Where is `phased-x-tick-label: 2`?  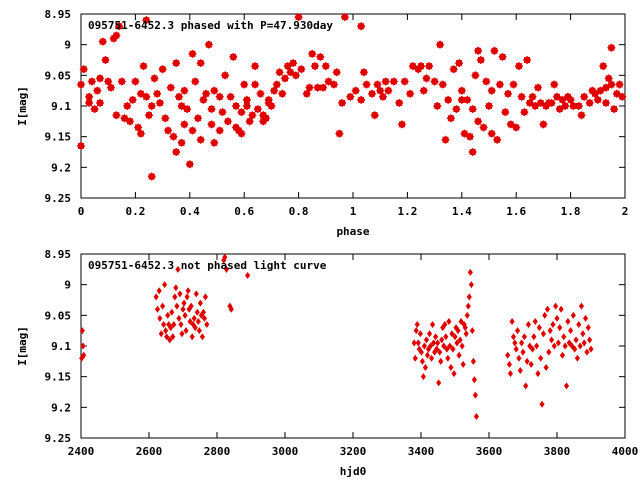 phased-x-tick-label: 2 is located at coordinates (625, 211).